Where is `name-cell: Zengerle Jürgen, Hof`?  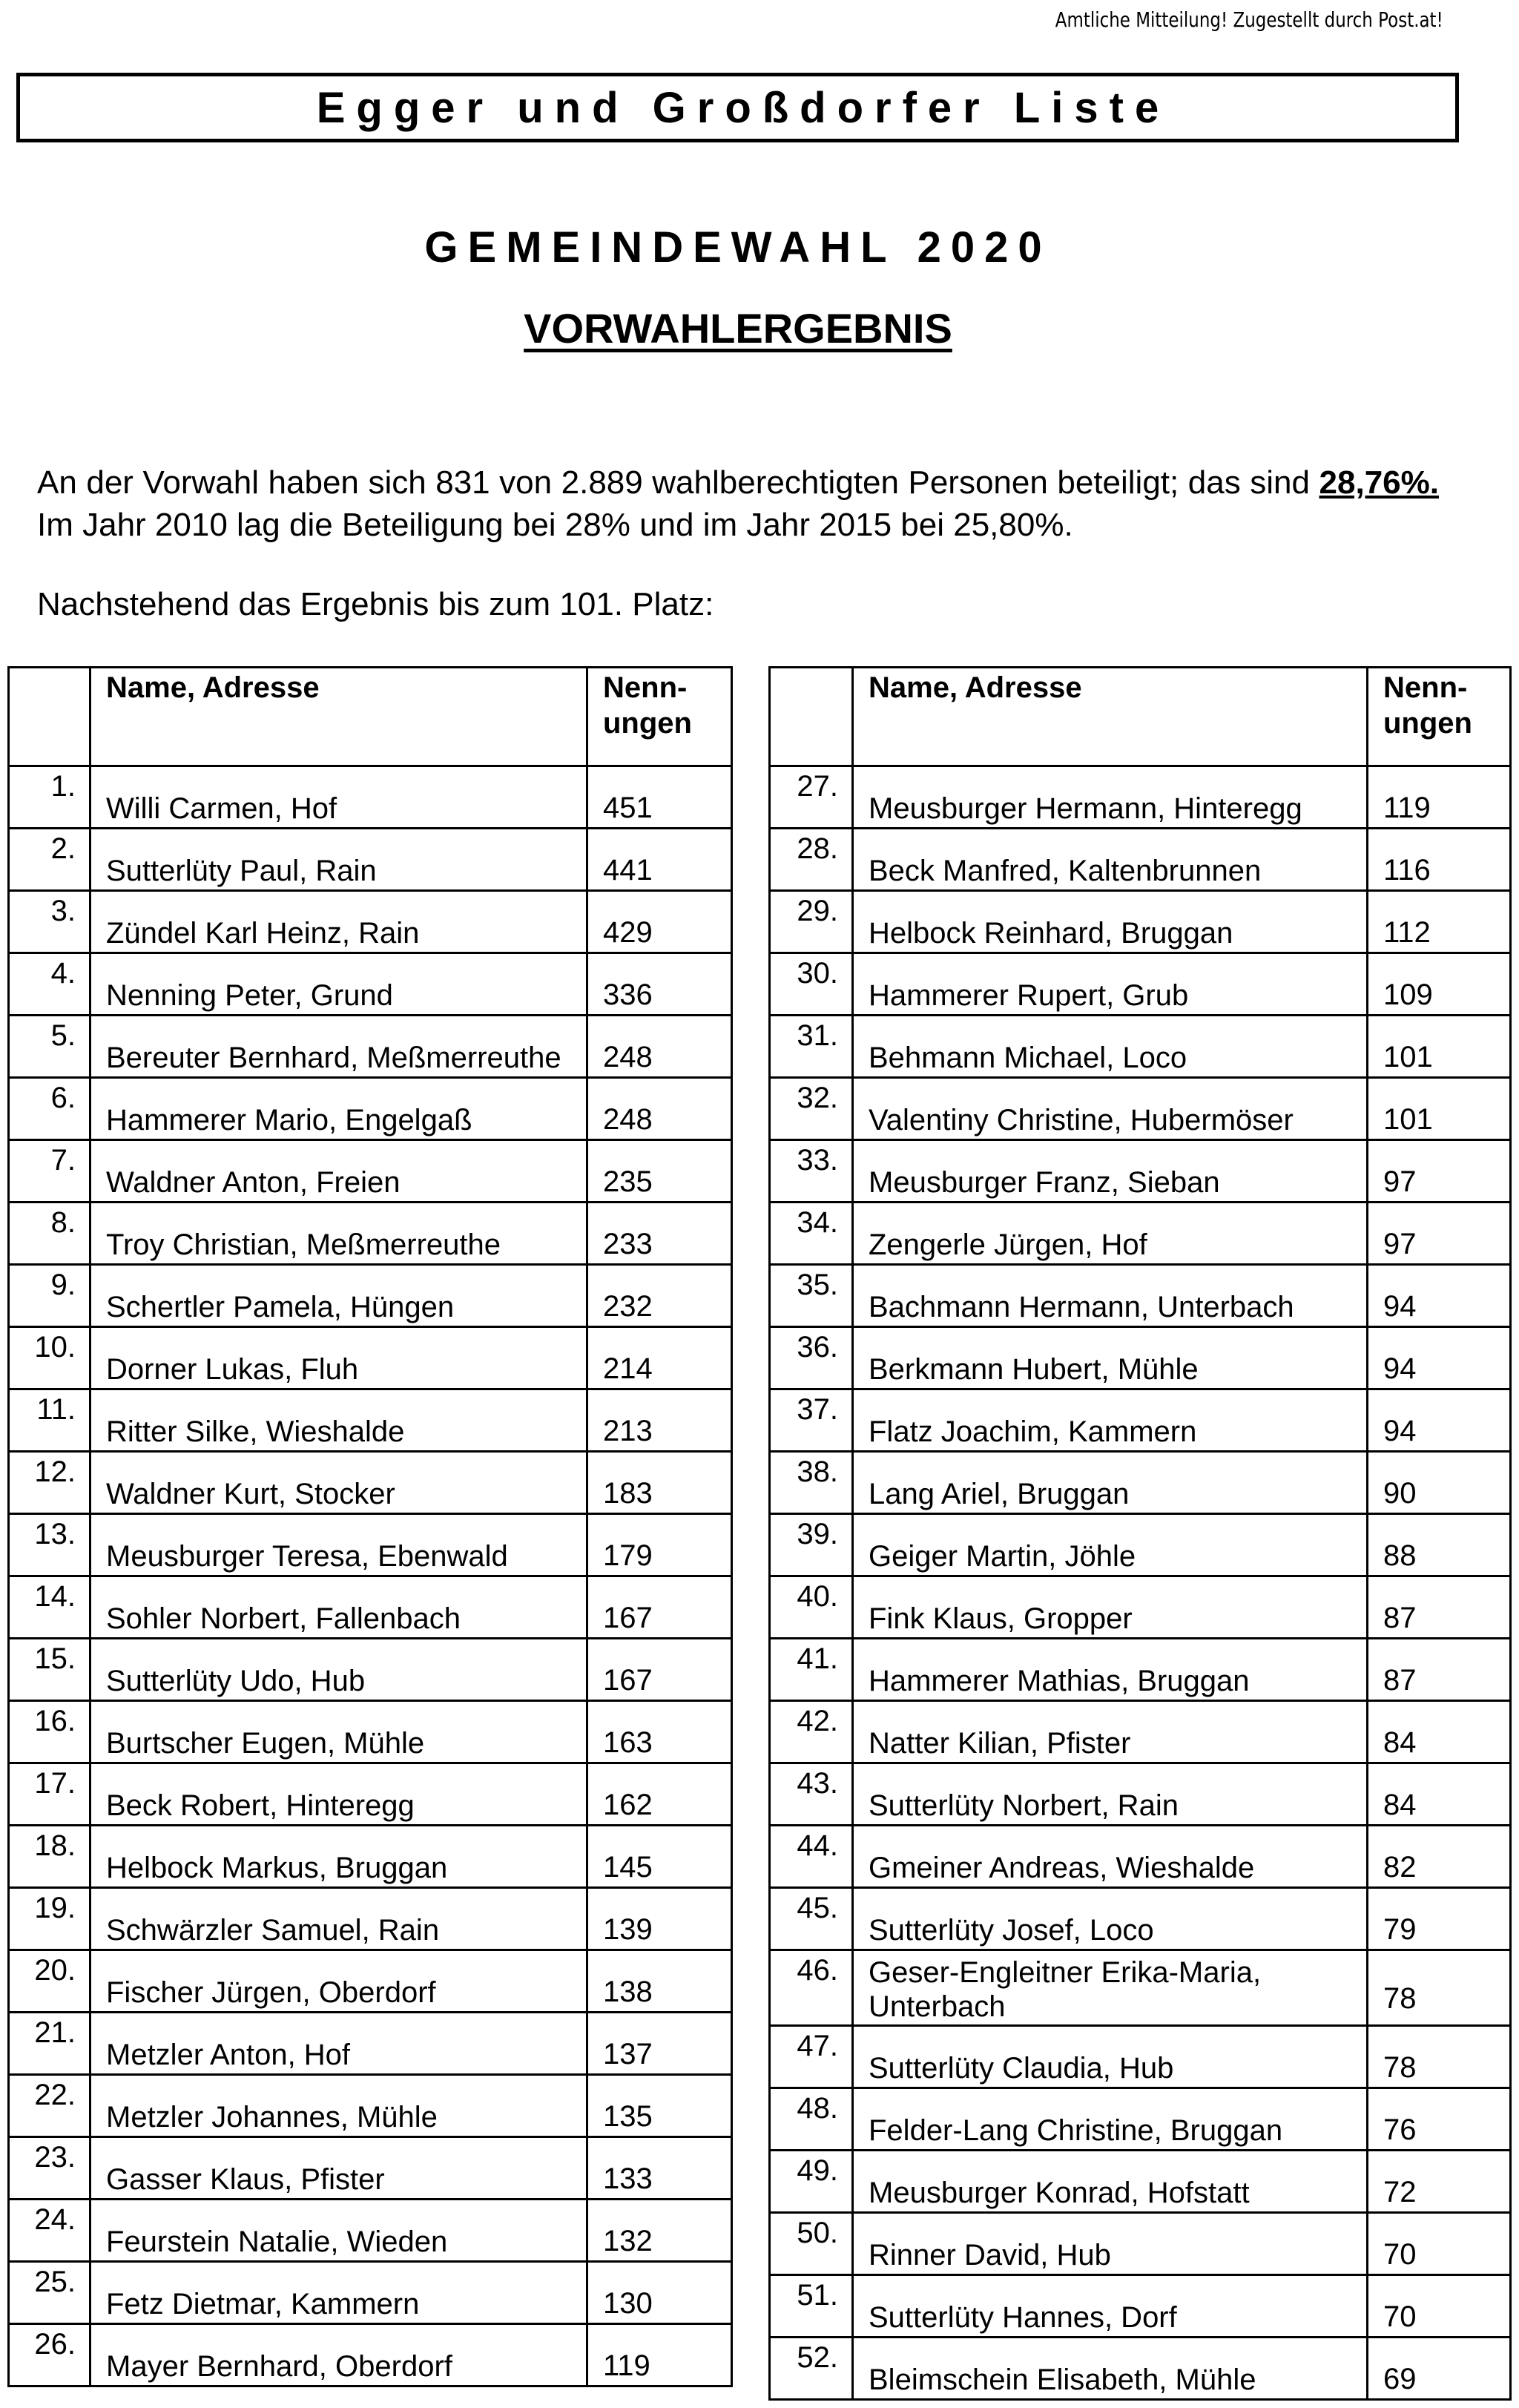 name-cell: Zengerle Jürgen, Hof is located at coordinates (1109, 1233).